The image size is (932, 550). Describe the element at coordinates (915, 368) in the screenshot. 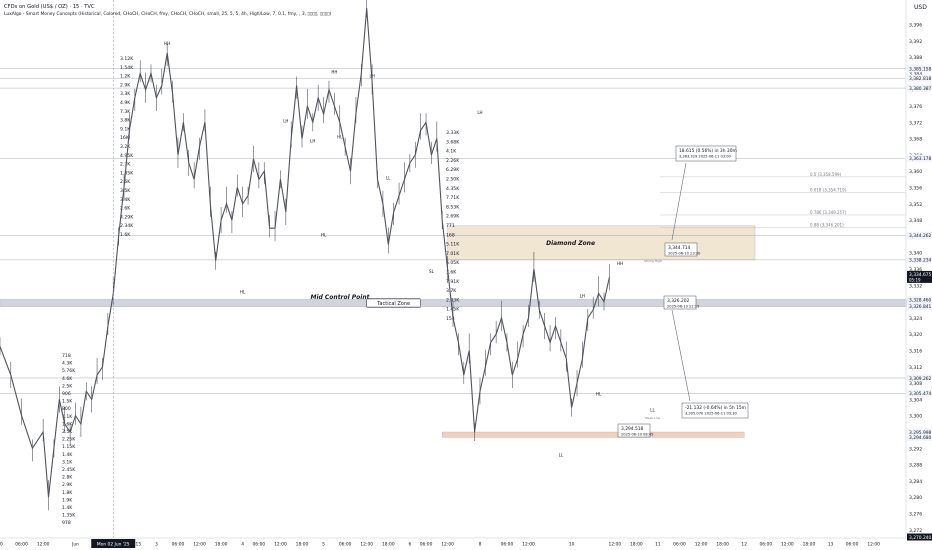

I see `y-tick-label: 3,312` at that location.